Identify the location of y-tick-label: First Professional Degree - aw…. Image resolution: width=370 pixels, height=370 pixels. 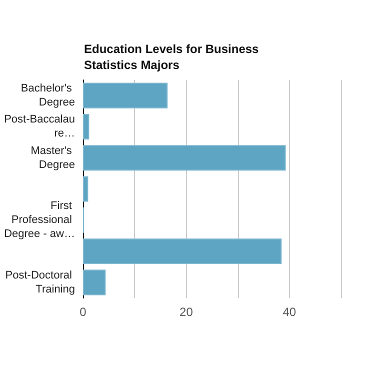
(39, 220).